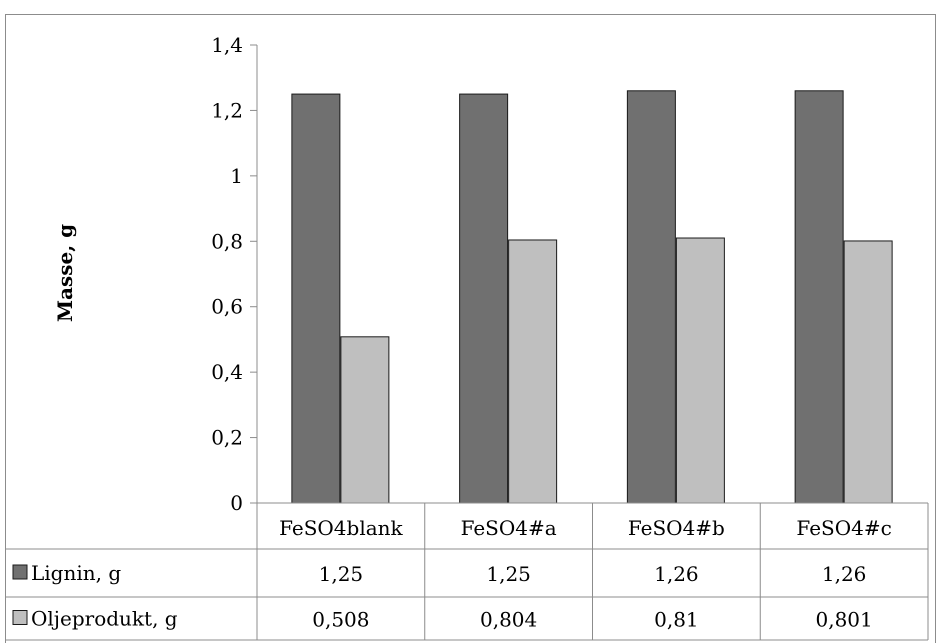  What do you see at coordinates (509, 528) in the screenshot?
I see `category-label: FeSO4#a` at bounding box center [509, 528].